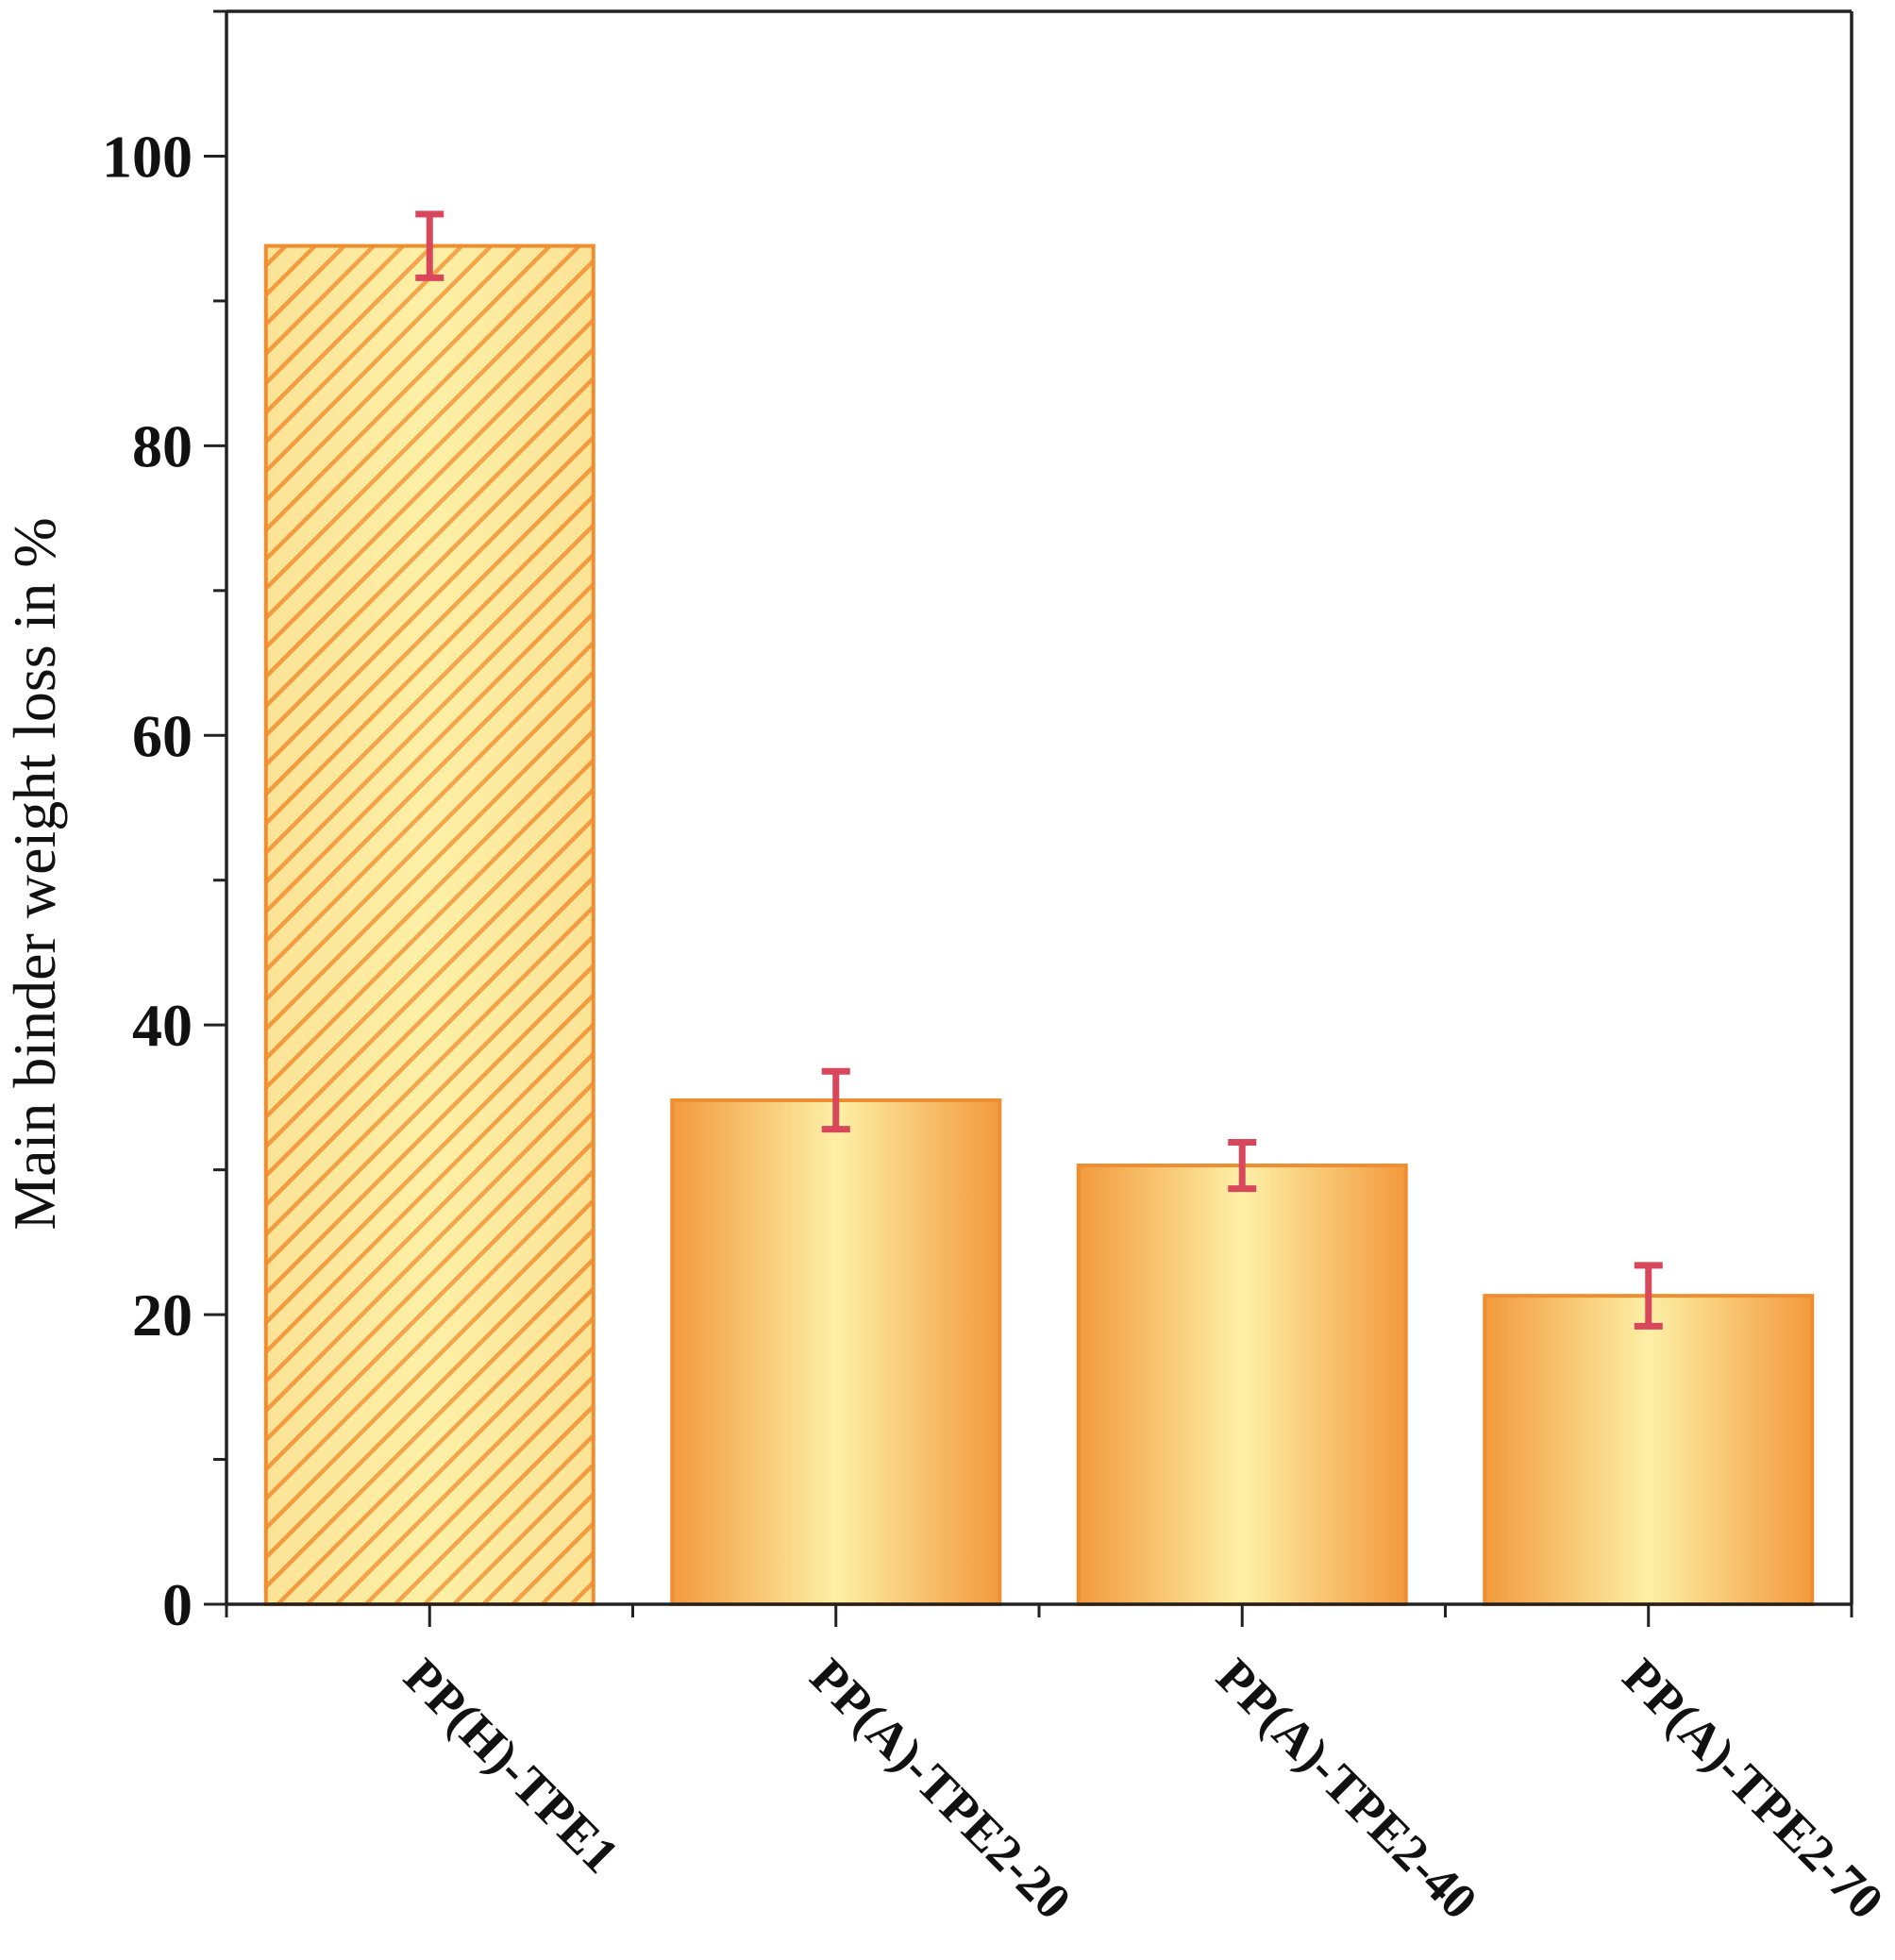  I want to click on bar-1-hatch, so click(430, 925).